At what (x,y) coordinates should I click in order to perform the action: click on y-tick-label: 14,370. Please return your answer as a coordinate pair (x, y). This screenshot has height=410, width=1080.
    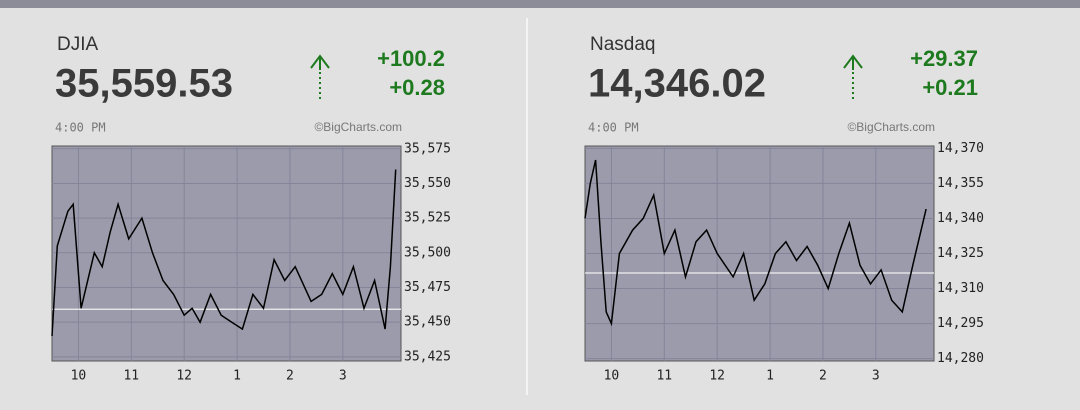
    Looking at the image, I should click on (960, 148).